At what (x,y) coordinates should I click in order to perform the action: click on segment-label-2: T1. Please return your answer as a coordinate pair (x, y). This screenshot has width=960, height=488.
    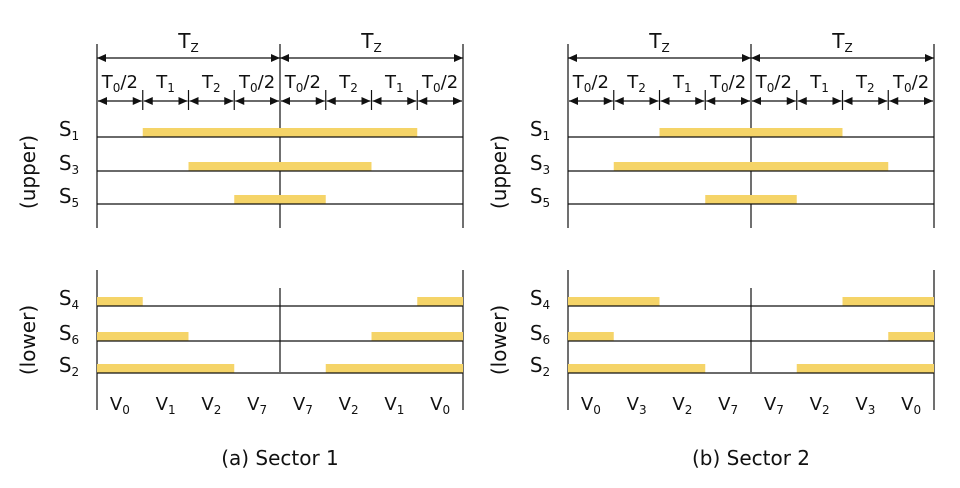
    Looking at the image, I should click on (682, 83).